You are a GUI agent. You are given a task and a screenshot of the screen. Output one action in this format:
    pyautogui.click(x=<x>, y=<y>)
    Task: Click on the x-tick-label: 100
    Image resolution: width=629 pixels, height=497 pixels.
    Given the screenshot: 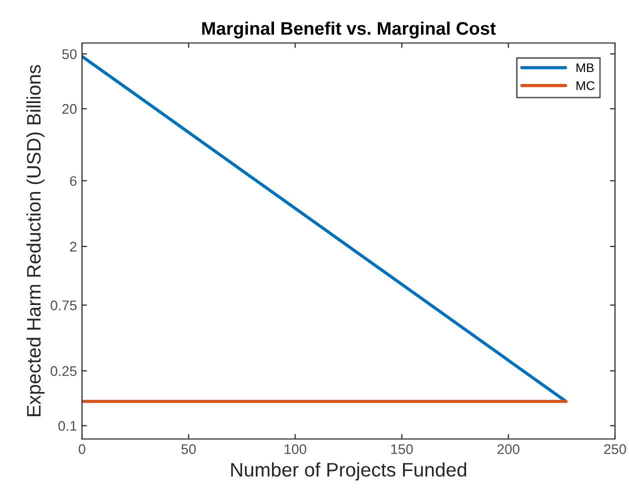 What is the action you would take?
    pyautogui.click(x=295, y=449)
    